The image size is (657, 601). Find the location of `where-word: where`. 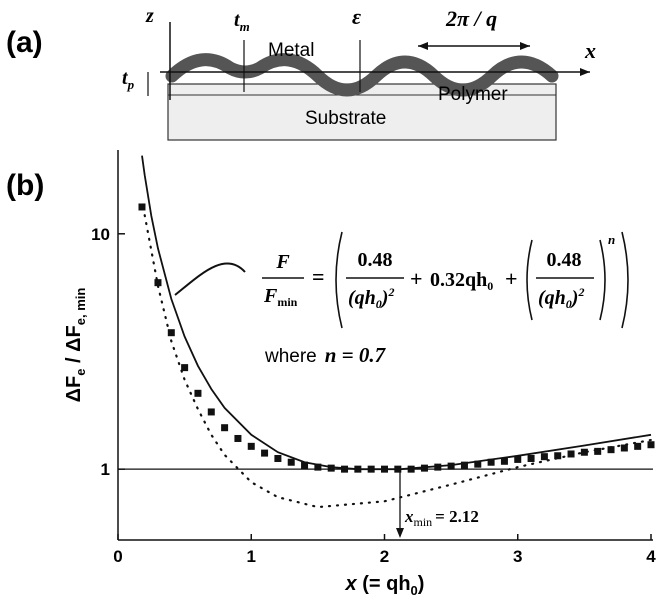

where-word: where is located at coordinates (290, 356).